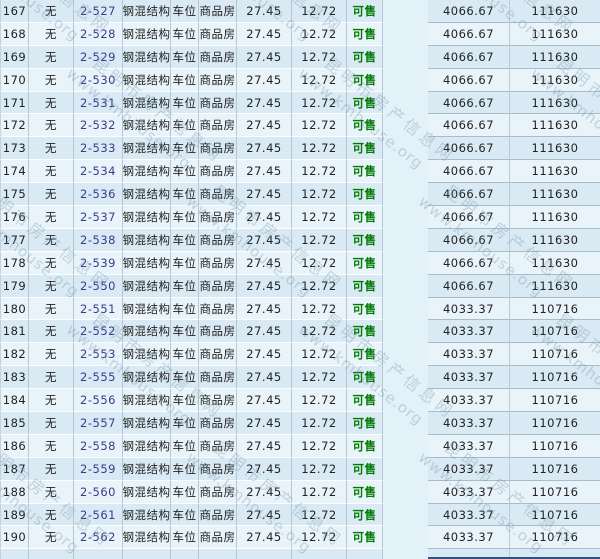 The width and height of the screenshot is (600, 559). What do you see at coordinates (98, 149) in the screenshot?
I see `cell-unit-number-link: 2-533` at bounding box center [98, 149].